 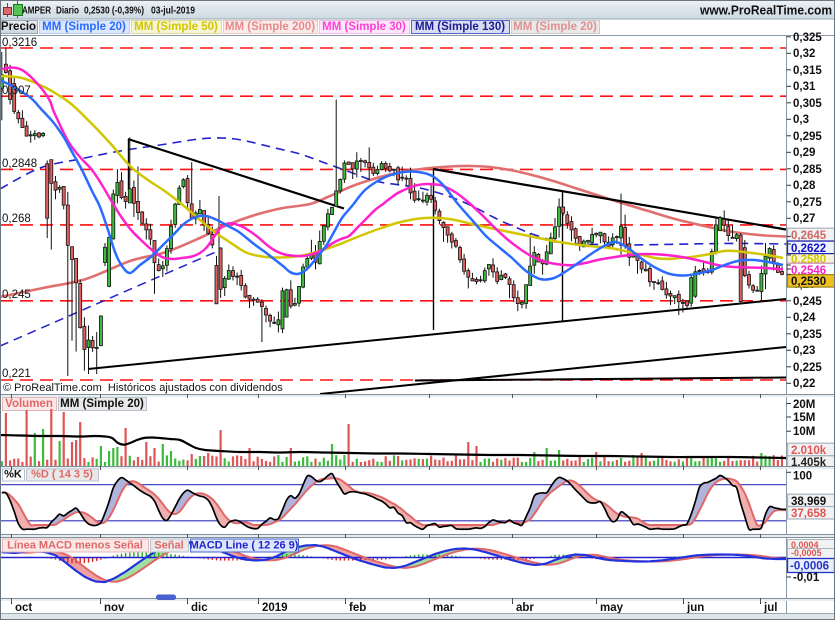 I want to click on svg-text: AMPER, so click(x=36, y=11).